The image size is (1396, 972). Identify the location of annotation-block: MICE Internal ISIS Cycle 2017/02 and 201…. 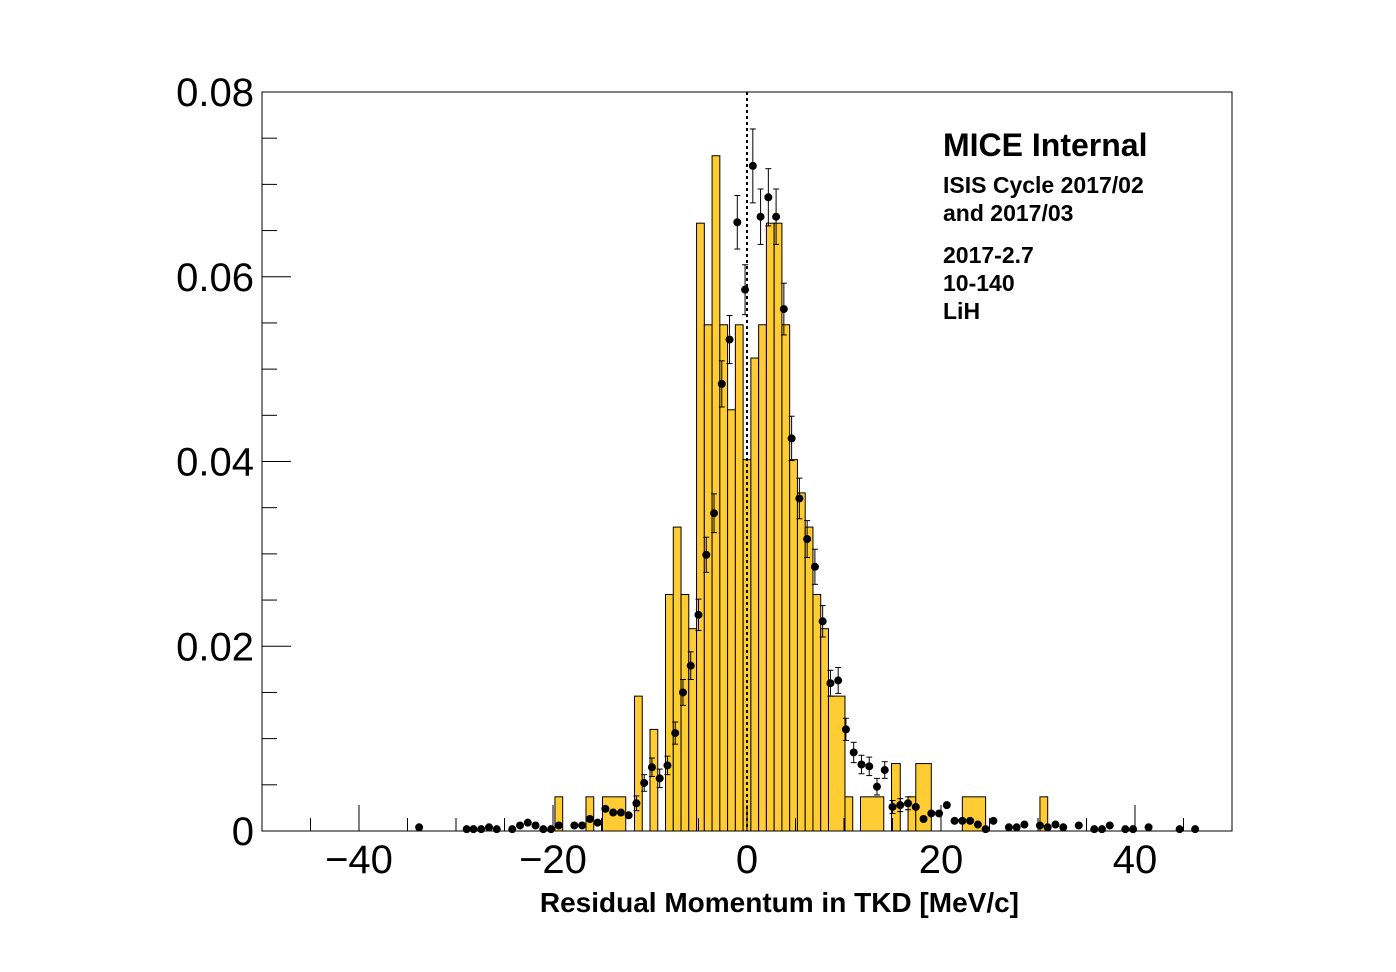
(1045, 225).